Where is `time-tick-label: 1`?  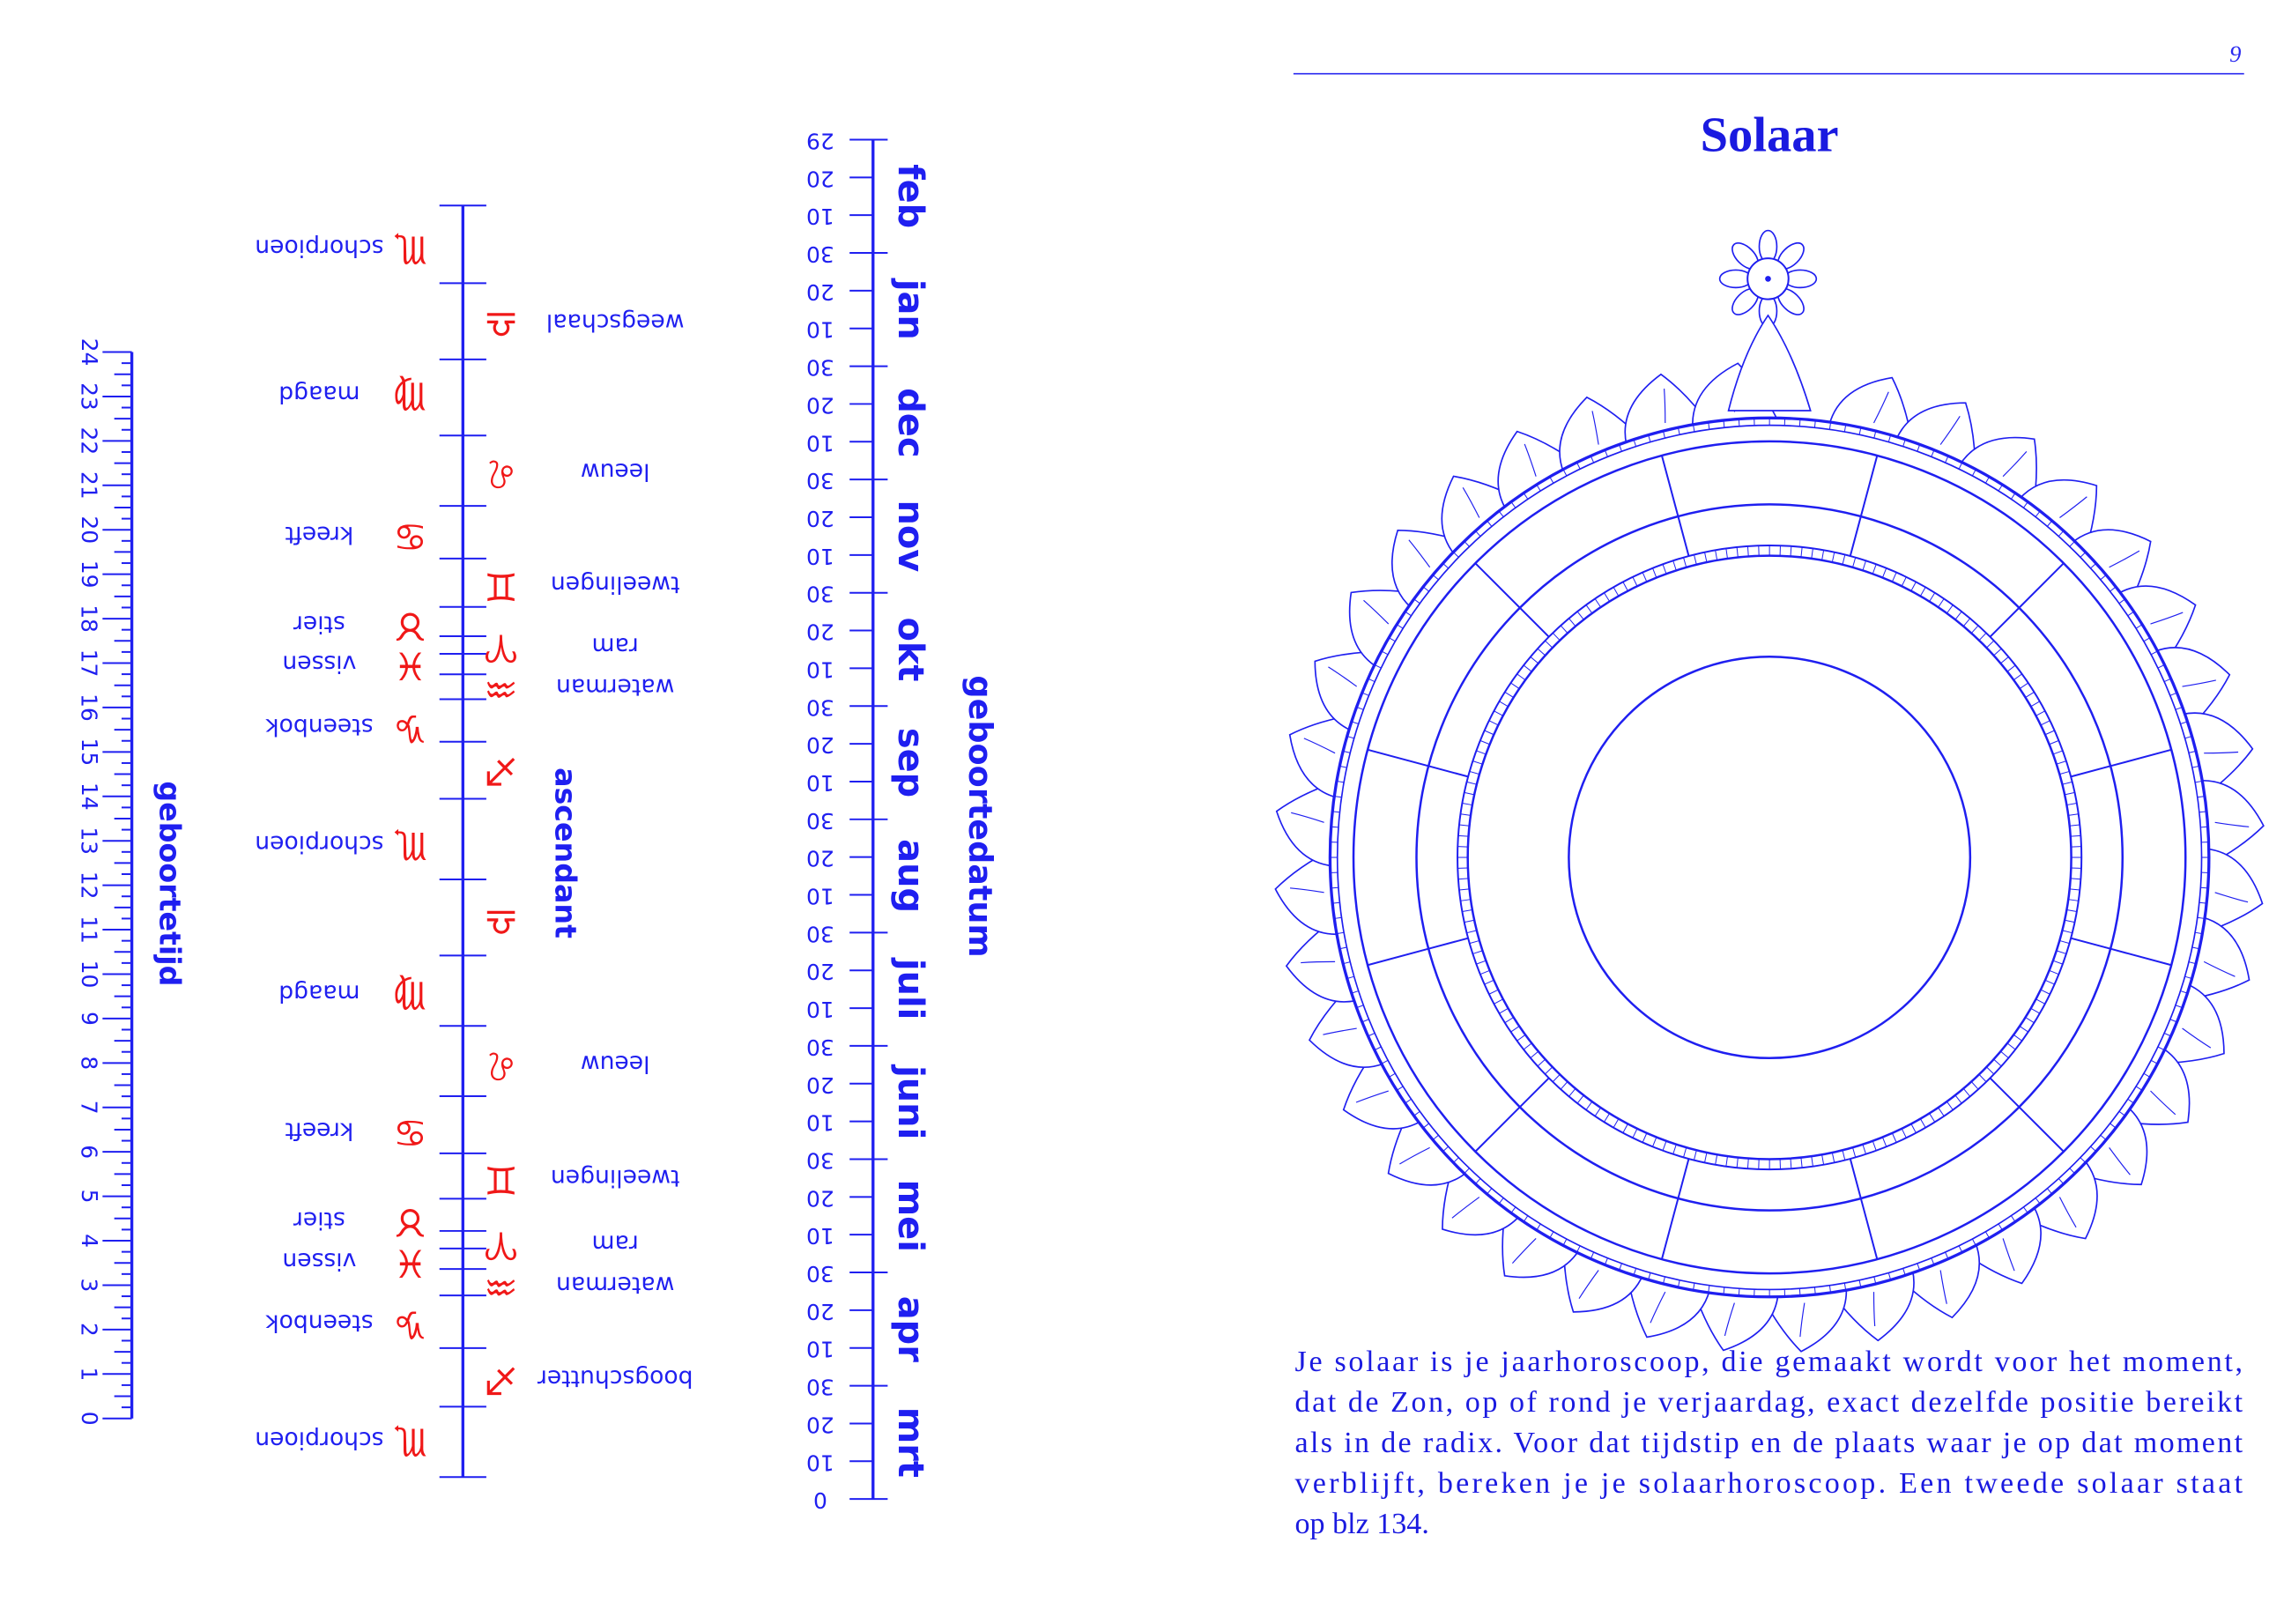 time-tick-label: 1 is located at coordinates (89, 1374).